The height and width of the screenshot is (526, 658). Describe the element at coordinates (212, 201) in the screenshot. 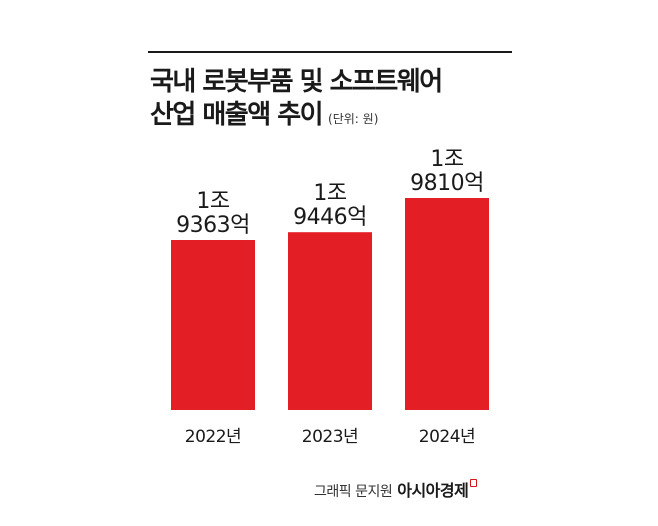

I see `data-label-0-line-0: 1조` at that location.